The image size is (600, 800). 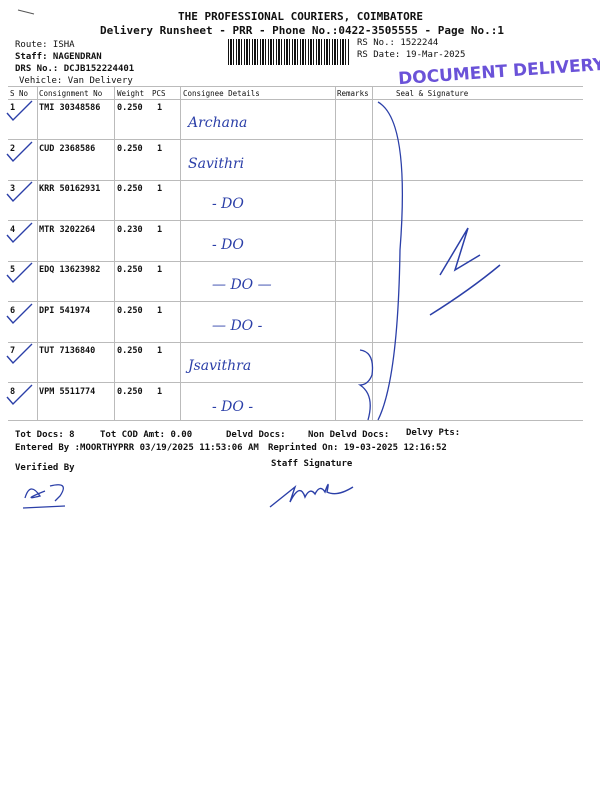 What do you see at coordinates (19, 93) in the screenshot?
I see `col-sno: S No` at bounding box center [19, 93].